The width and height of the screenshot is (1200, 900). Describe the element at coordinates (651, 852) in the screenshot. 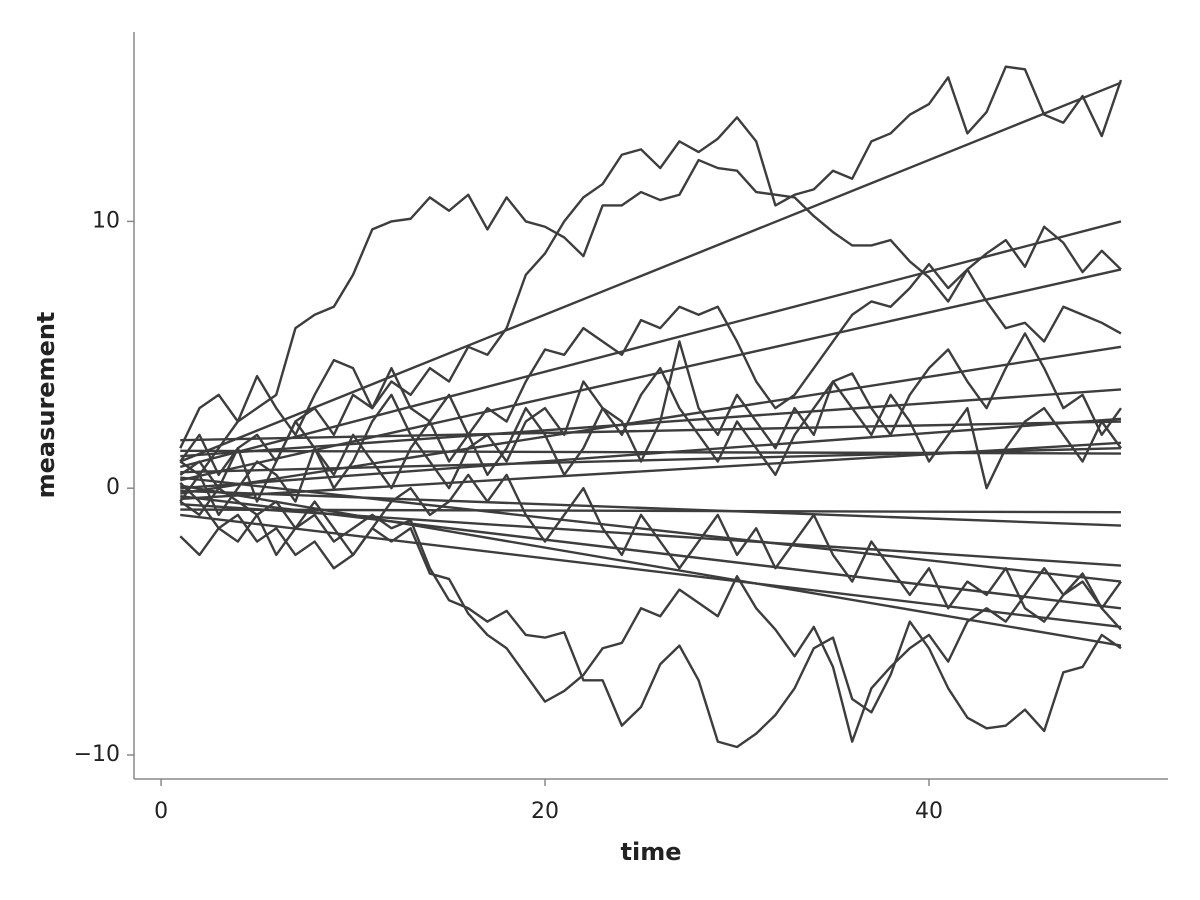

I see `x-axis-title: time` at that location.